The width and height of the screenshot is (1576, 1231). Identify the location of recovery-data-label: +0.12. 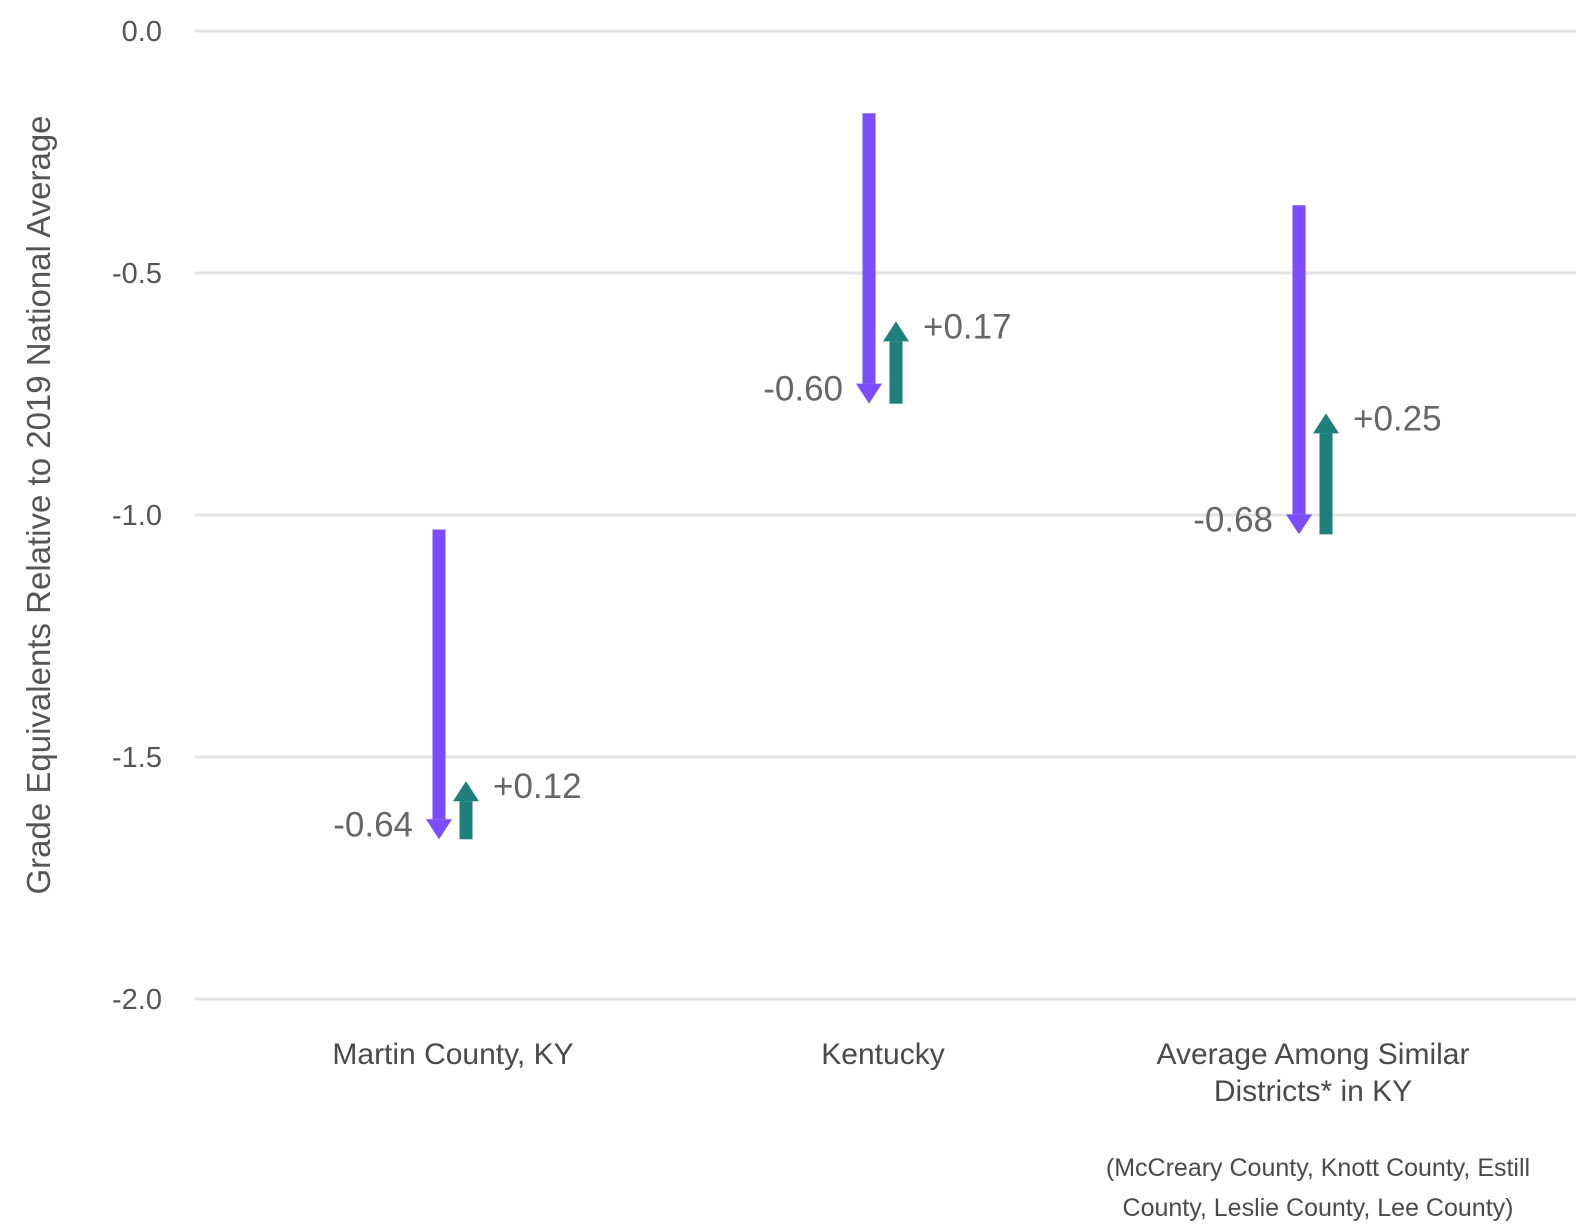
(537, 786).